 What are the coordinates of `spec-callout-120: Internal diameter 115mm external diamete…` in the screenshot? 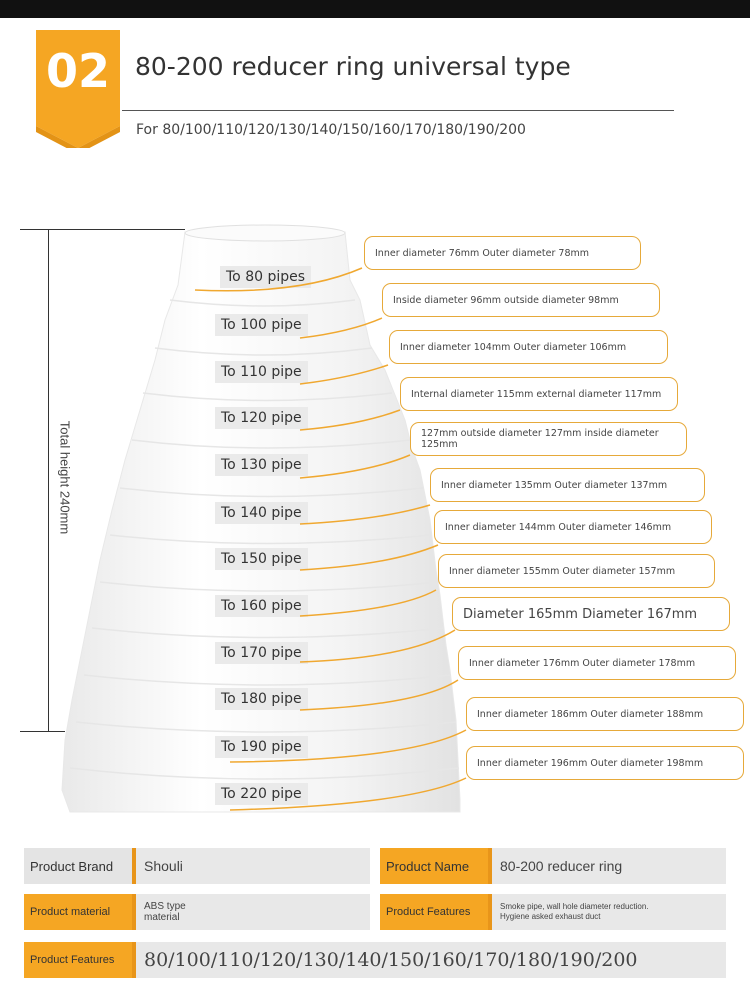 It's located at (539, 394).